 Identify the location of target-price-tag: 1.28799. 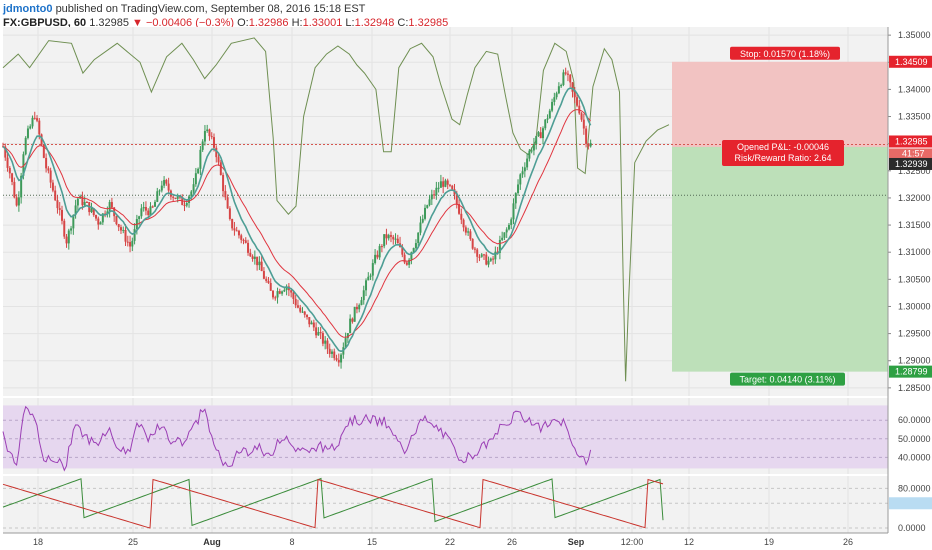
(911, 372).